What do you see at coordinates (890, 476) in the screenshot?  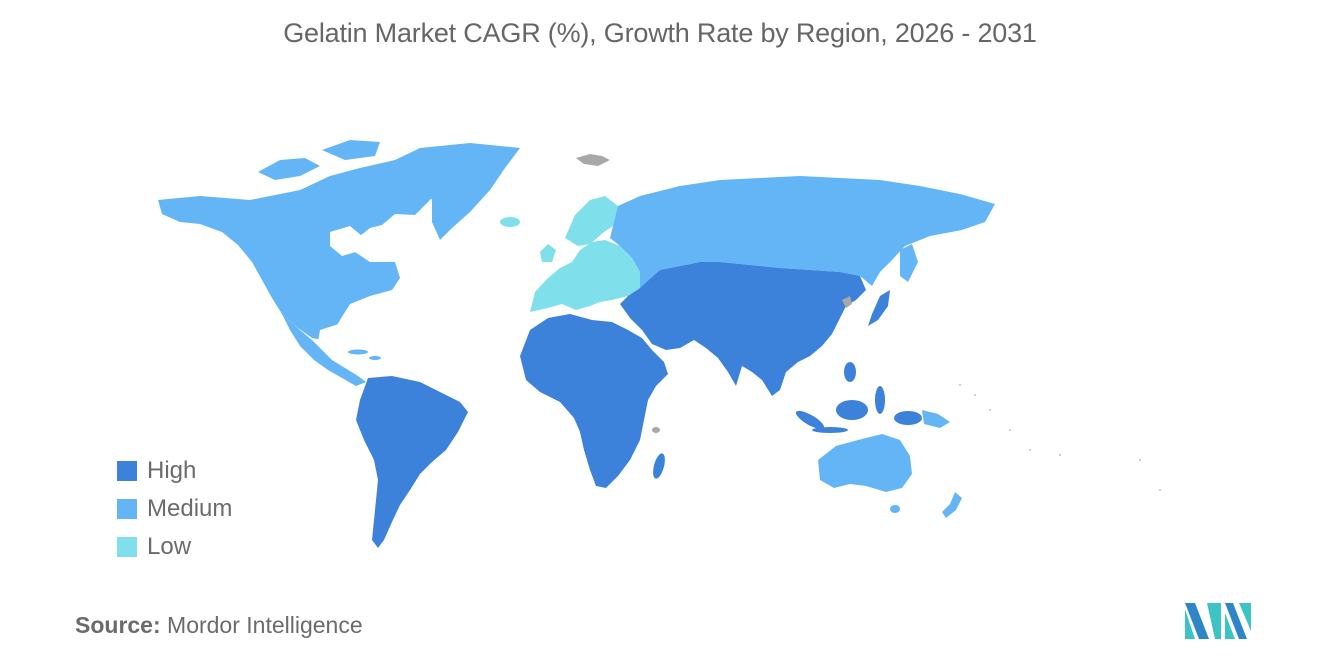 I see `region-oceania` at bounding box center [890, 476].